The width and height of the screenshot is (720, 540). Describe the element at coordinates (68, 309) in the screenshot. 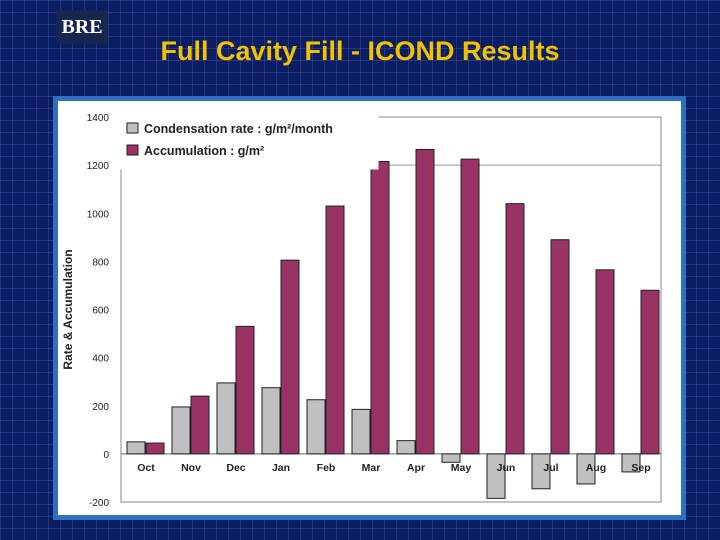

I see `y-axis-label: Rate & Accumulation` at that location.